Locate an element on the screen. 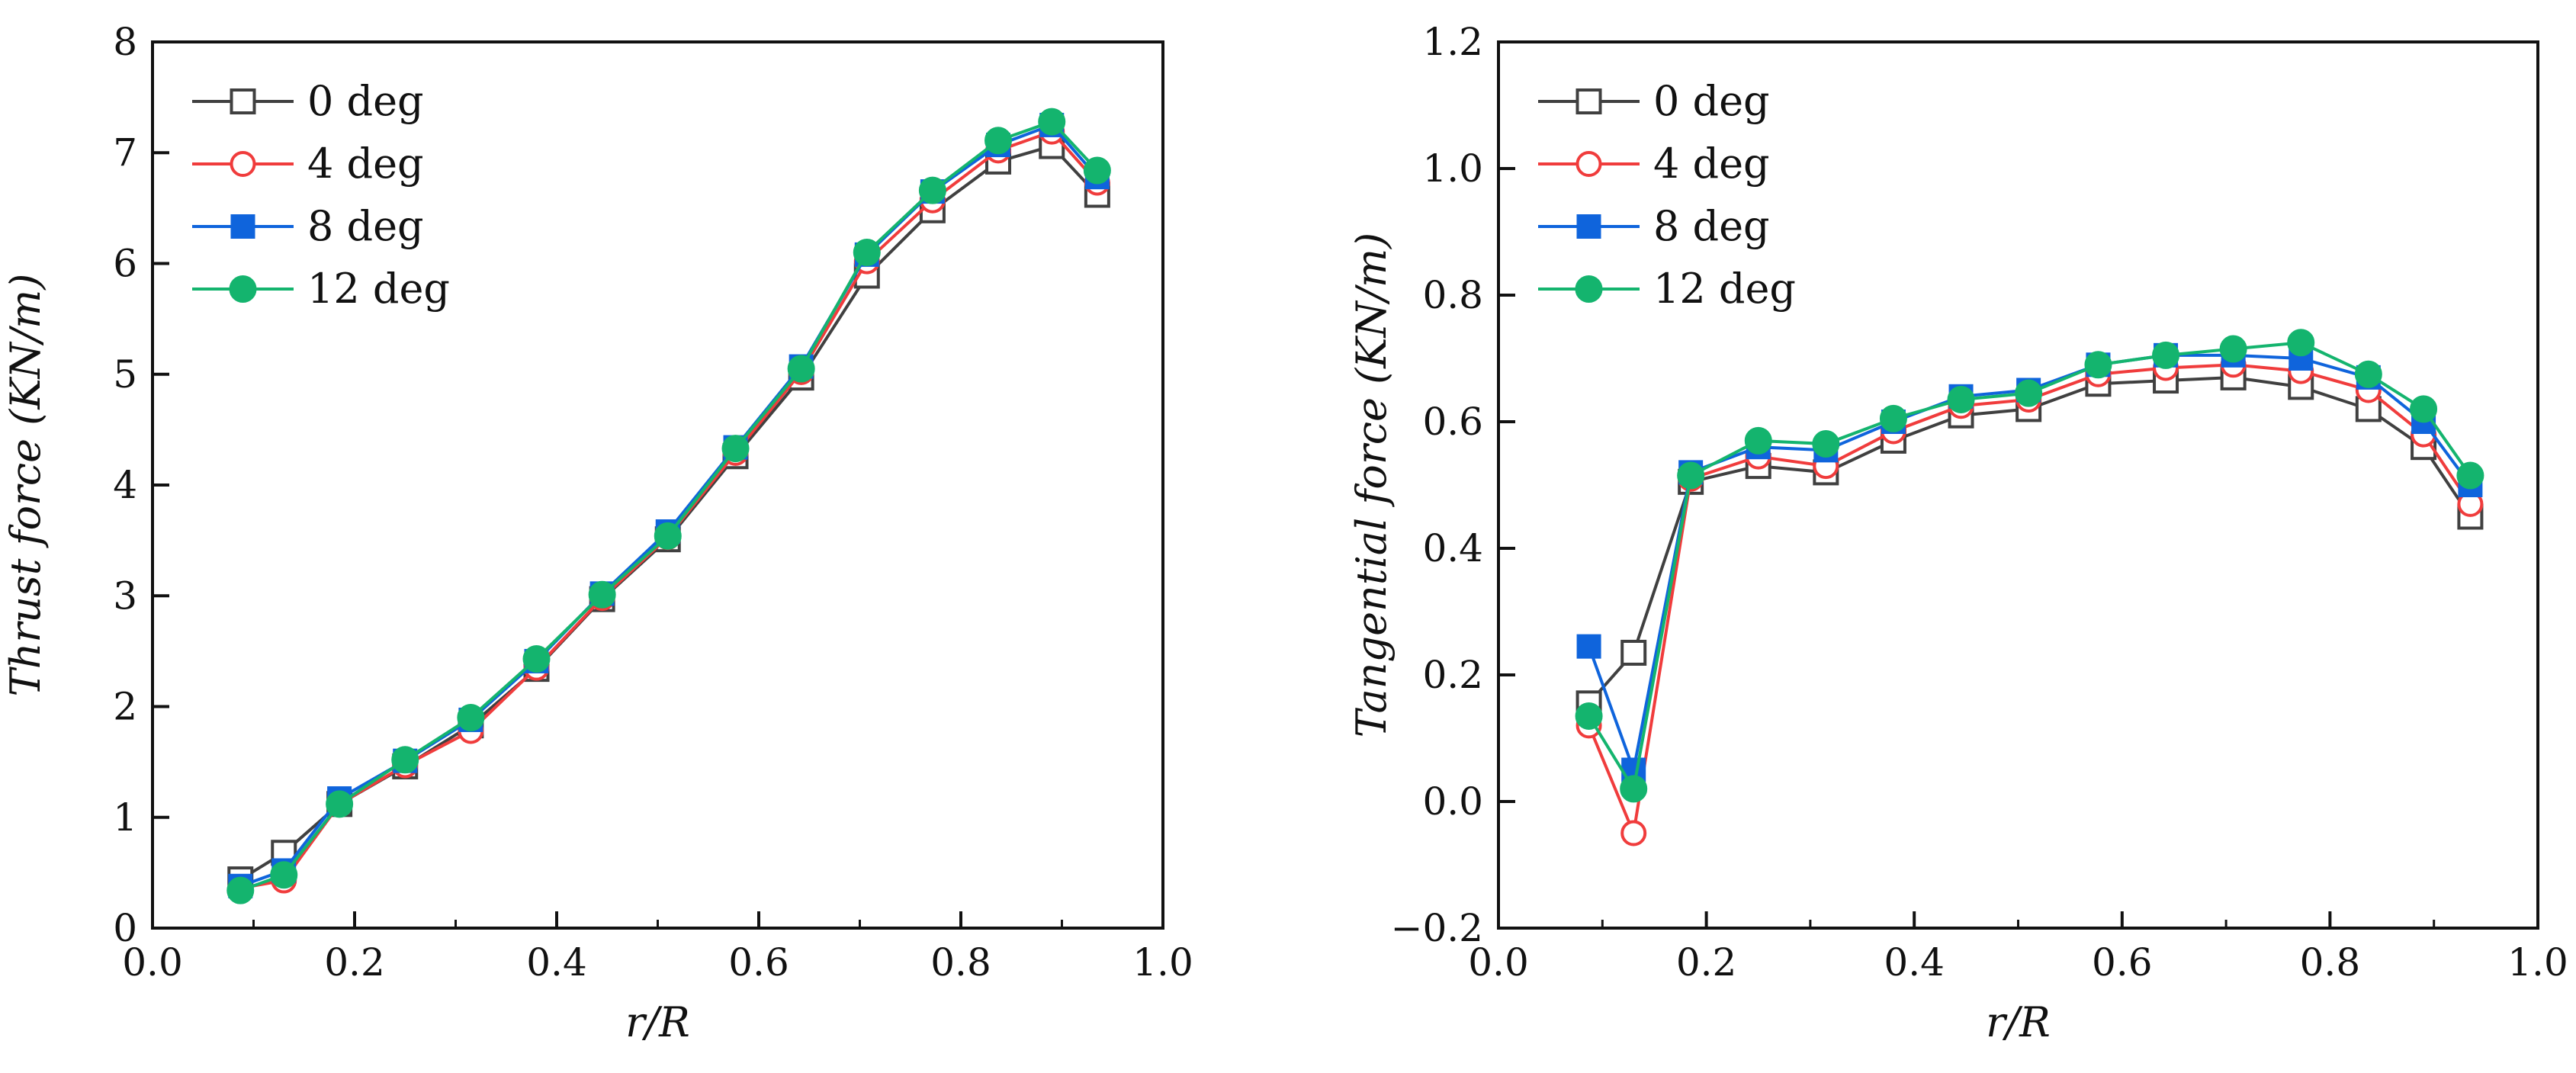 The width and height of the screenshot is (2576, 1073). tangential-series-line is located at coordinates (2030, 540).